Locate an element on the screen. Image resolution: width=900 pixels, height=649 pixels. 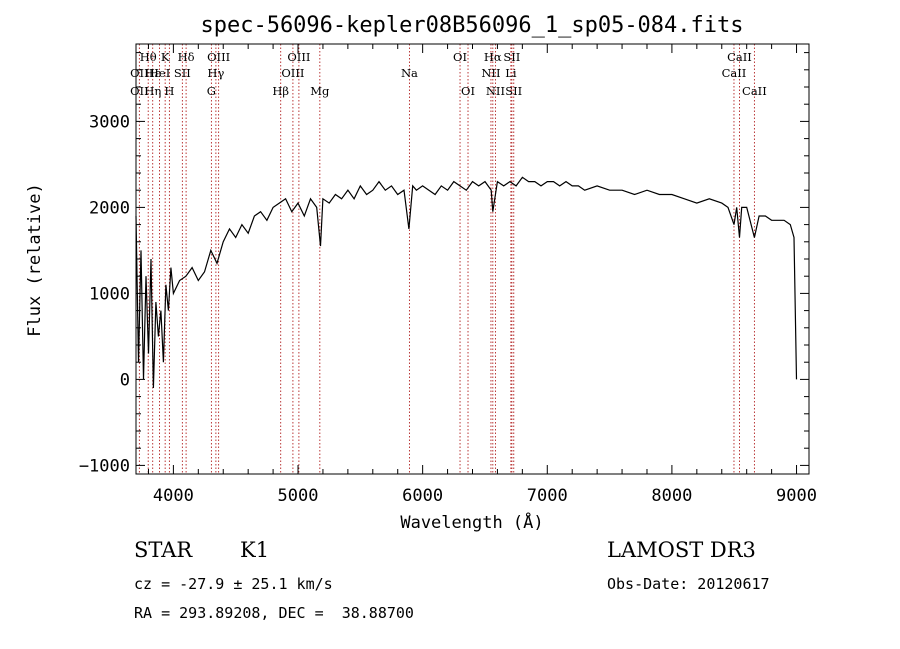
line-label: HeI is located at coordinates (159, 73).